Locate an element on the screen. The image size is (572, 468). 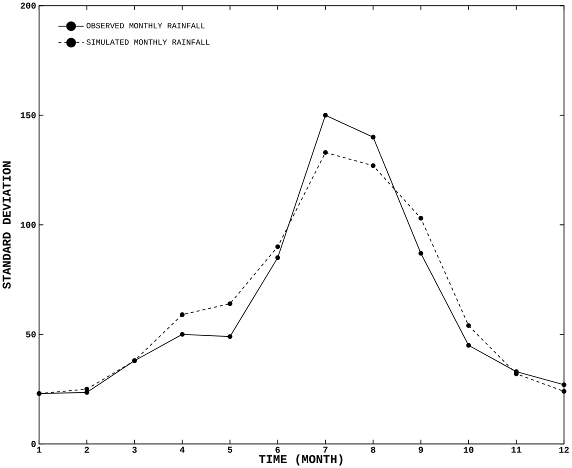
x-tick-label: 8 is located at coordinates (373, 449).